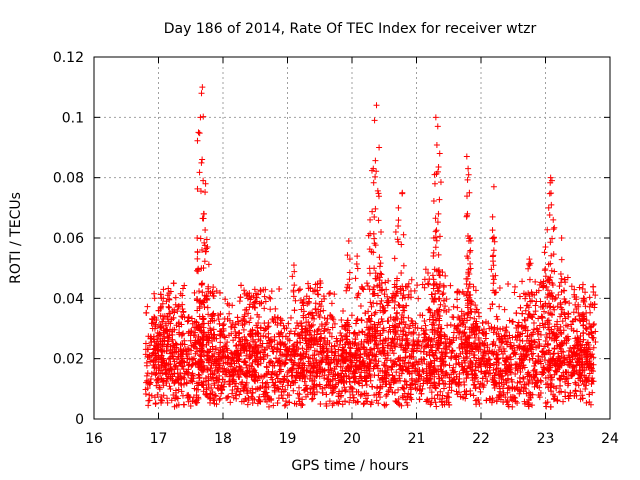 Image resolution: width=640 pixels, height=480 pixels. What do you see at coordinates (73, 118) in the screenshot?
I see `y-tick-label: 0.1` at bounding box center [73, 118].